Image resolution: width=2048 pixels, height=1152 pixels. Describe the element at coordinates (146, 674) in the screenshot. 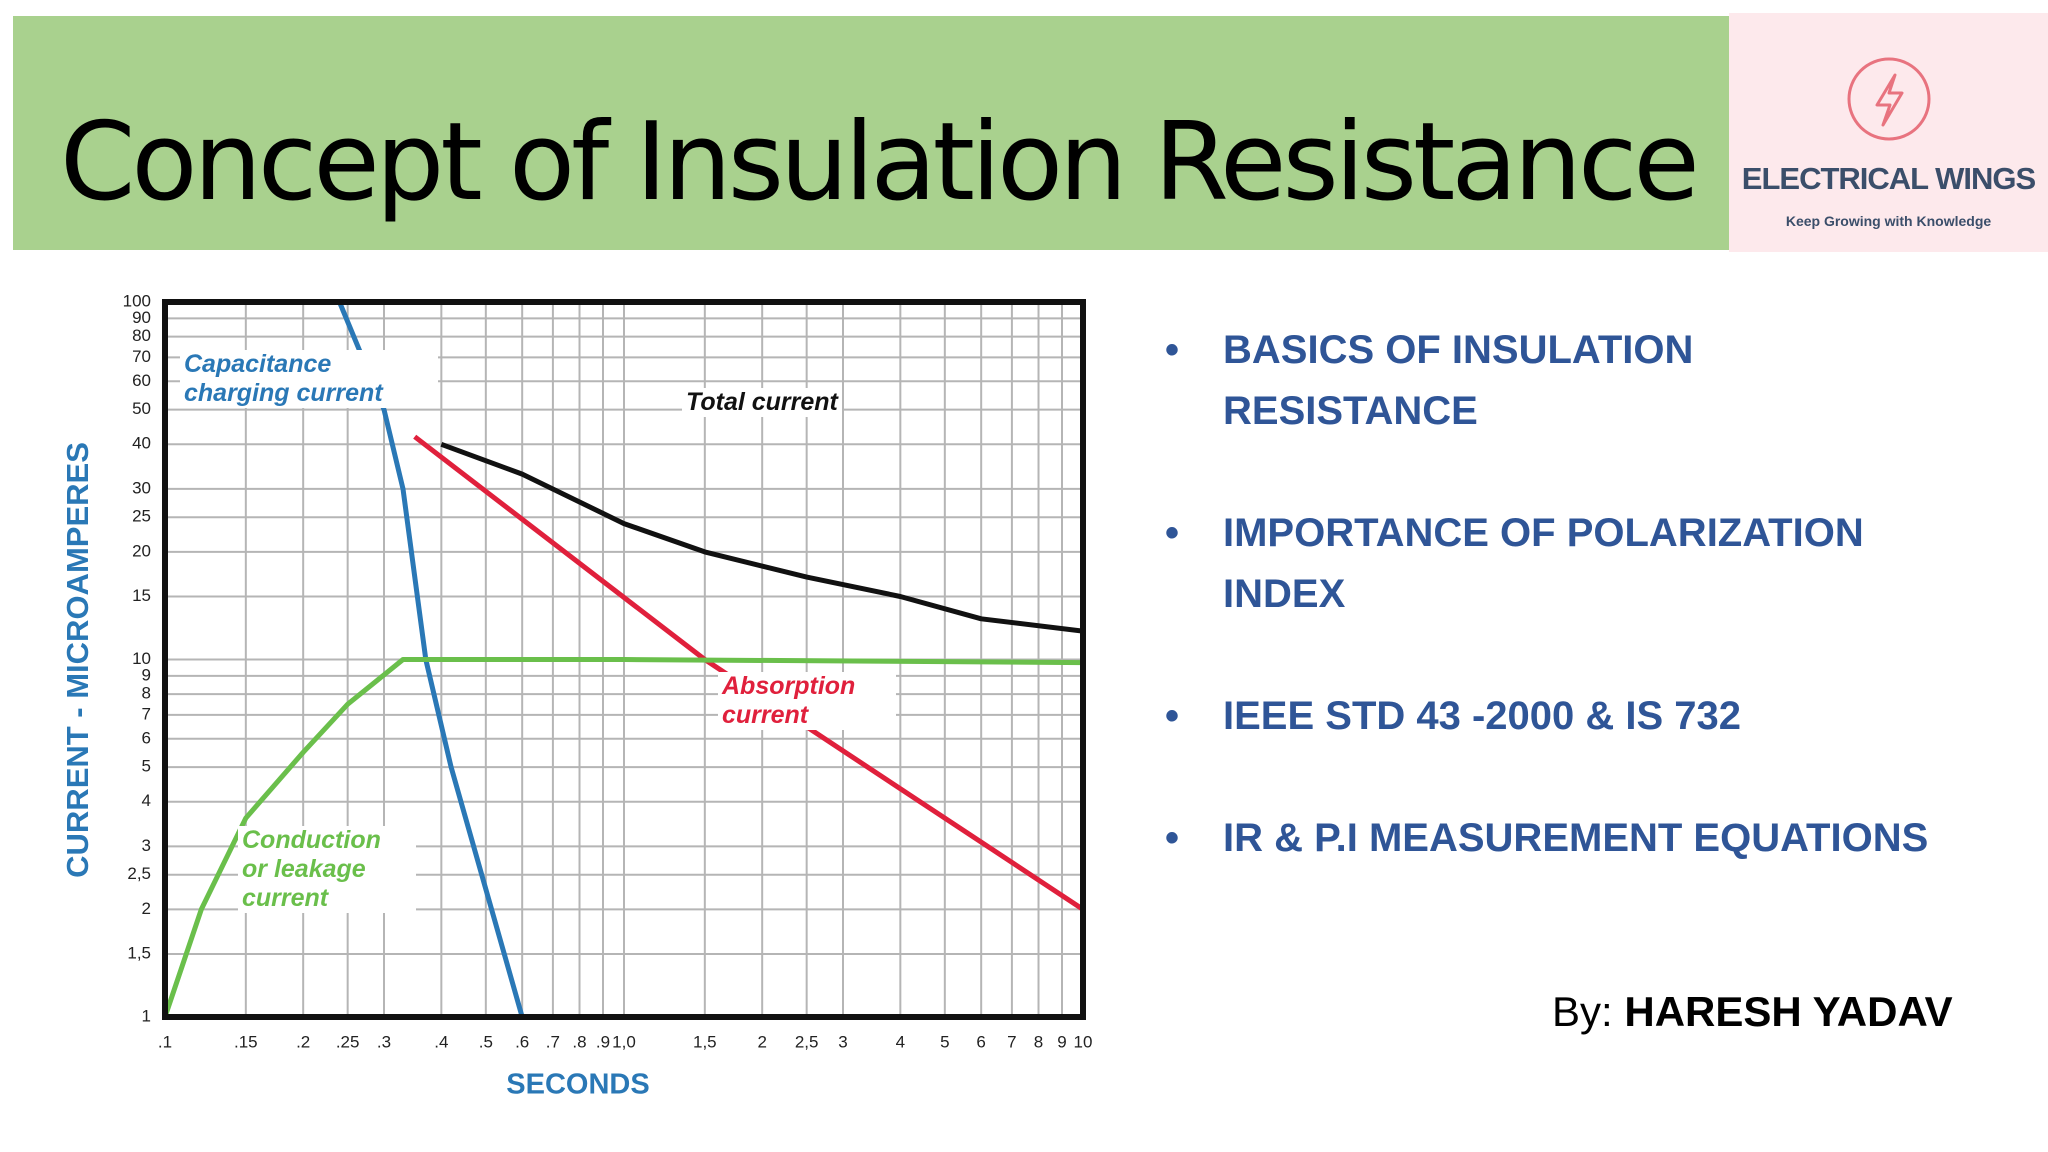

I see `y-tick-label: 9` at that location.